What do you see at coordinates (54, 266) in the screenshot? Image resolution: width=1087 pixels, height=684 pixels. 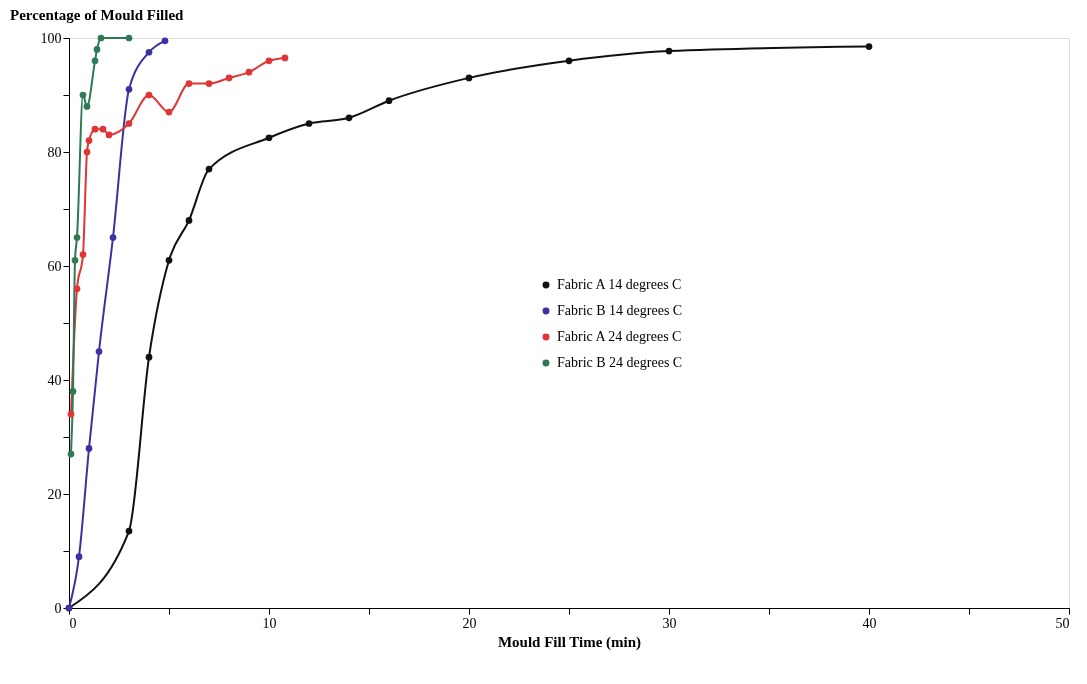 I see `y-tick-label: 60` at bounding box center [54, 266].